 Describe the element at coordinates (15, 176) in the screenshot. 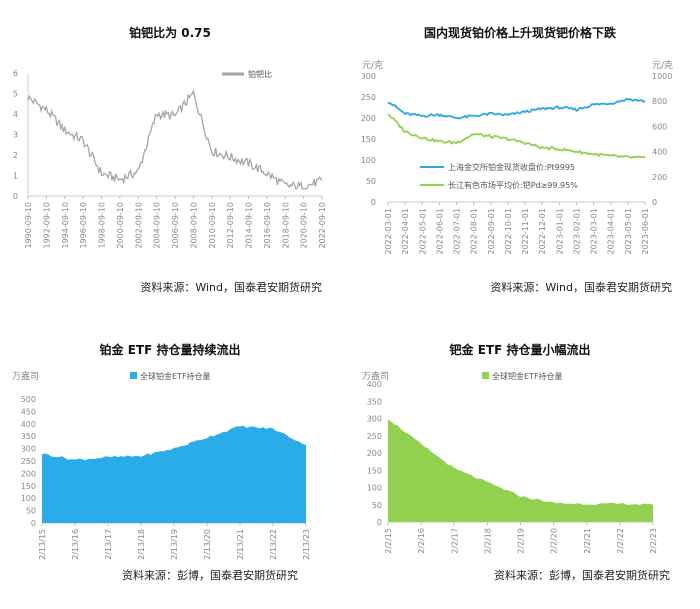

I see `y-tick-label: 1` at that location.